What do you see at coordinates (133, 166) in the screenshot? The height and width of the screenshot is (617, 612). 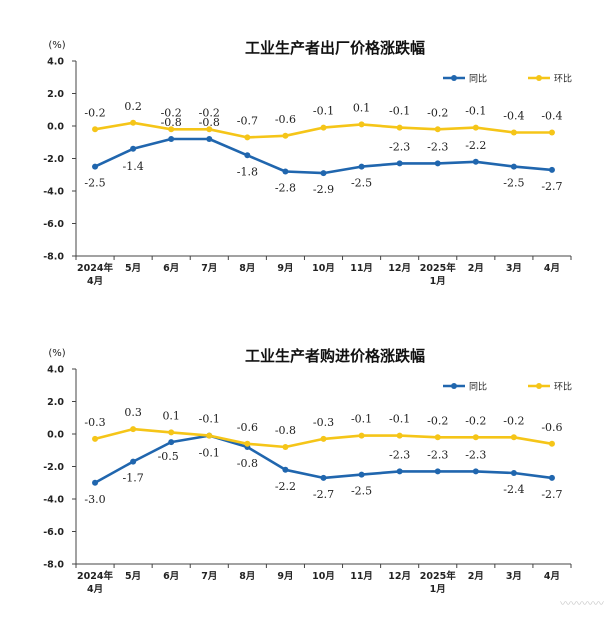 I see `data-label: -1.4` at bounding box center [133, 166].